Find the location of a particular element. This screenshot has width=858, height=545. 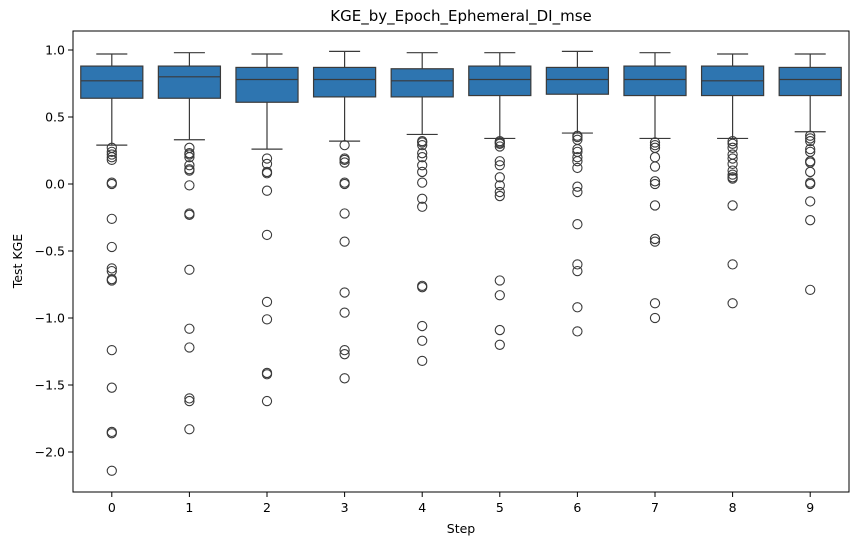

x-tick-label: 3 is located at coordinates (345, 507).